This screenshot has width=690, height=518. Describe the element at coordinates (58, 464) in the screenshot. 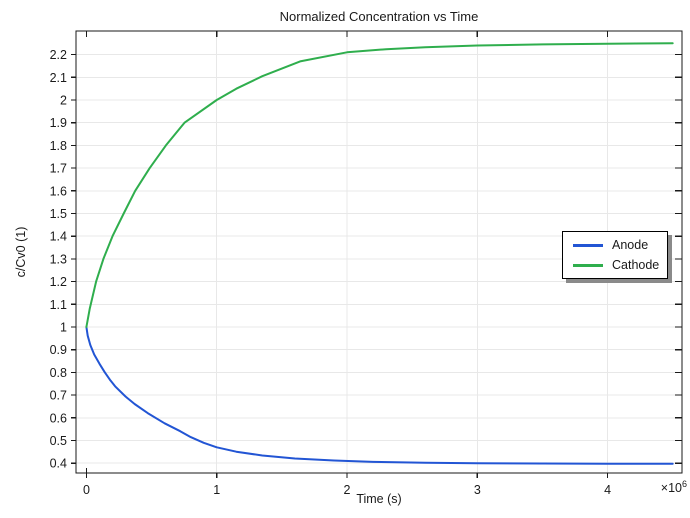

I see `y-tick-label: 0.4` at that location.